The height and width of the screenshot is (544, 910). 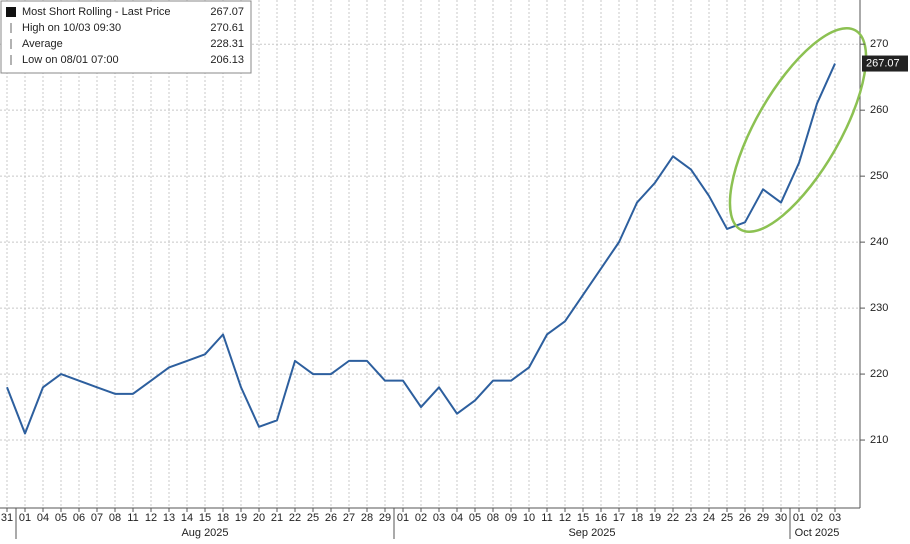 I want to click on legend-name: Low on 08/01 07:00, so click(x=70, y=60).